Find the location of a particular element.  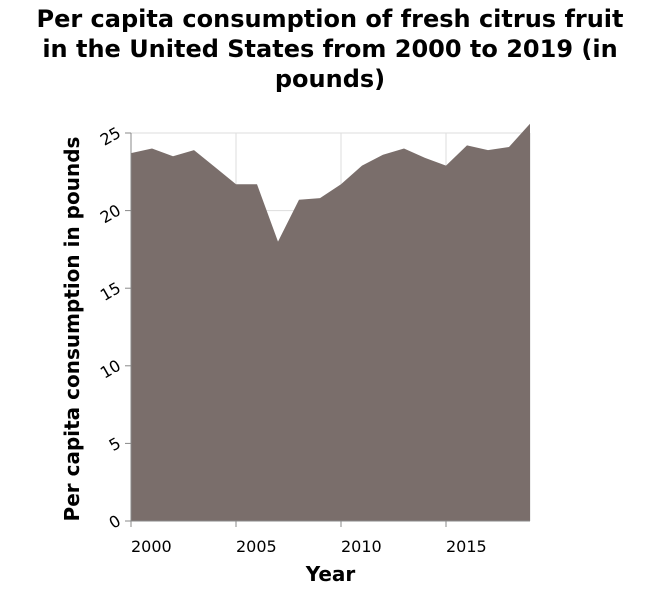

y-tick-label: 0 is located at coordinates (115, 522).